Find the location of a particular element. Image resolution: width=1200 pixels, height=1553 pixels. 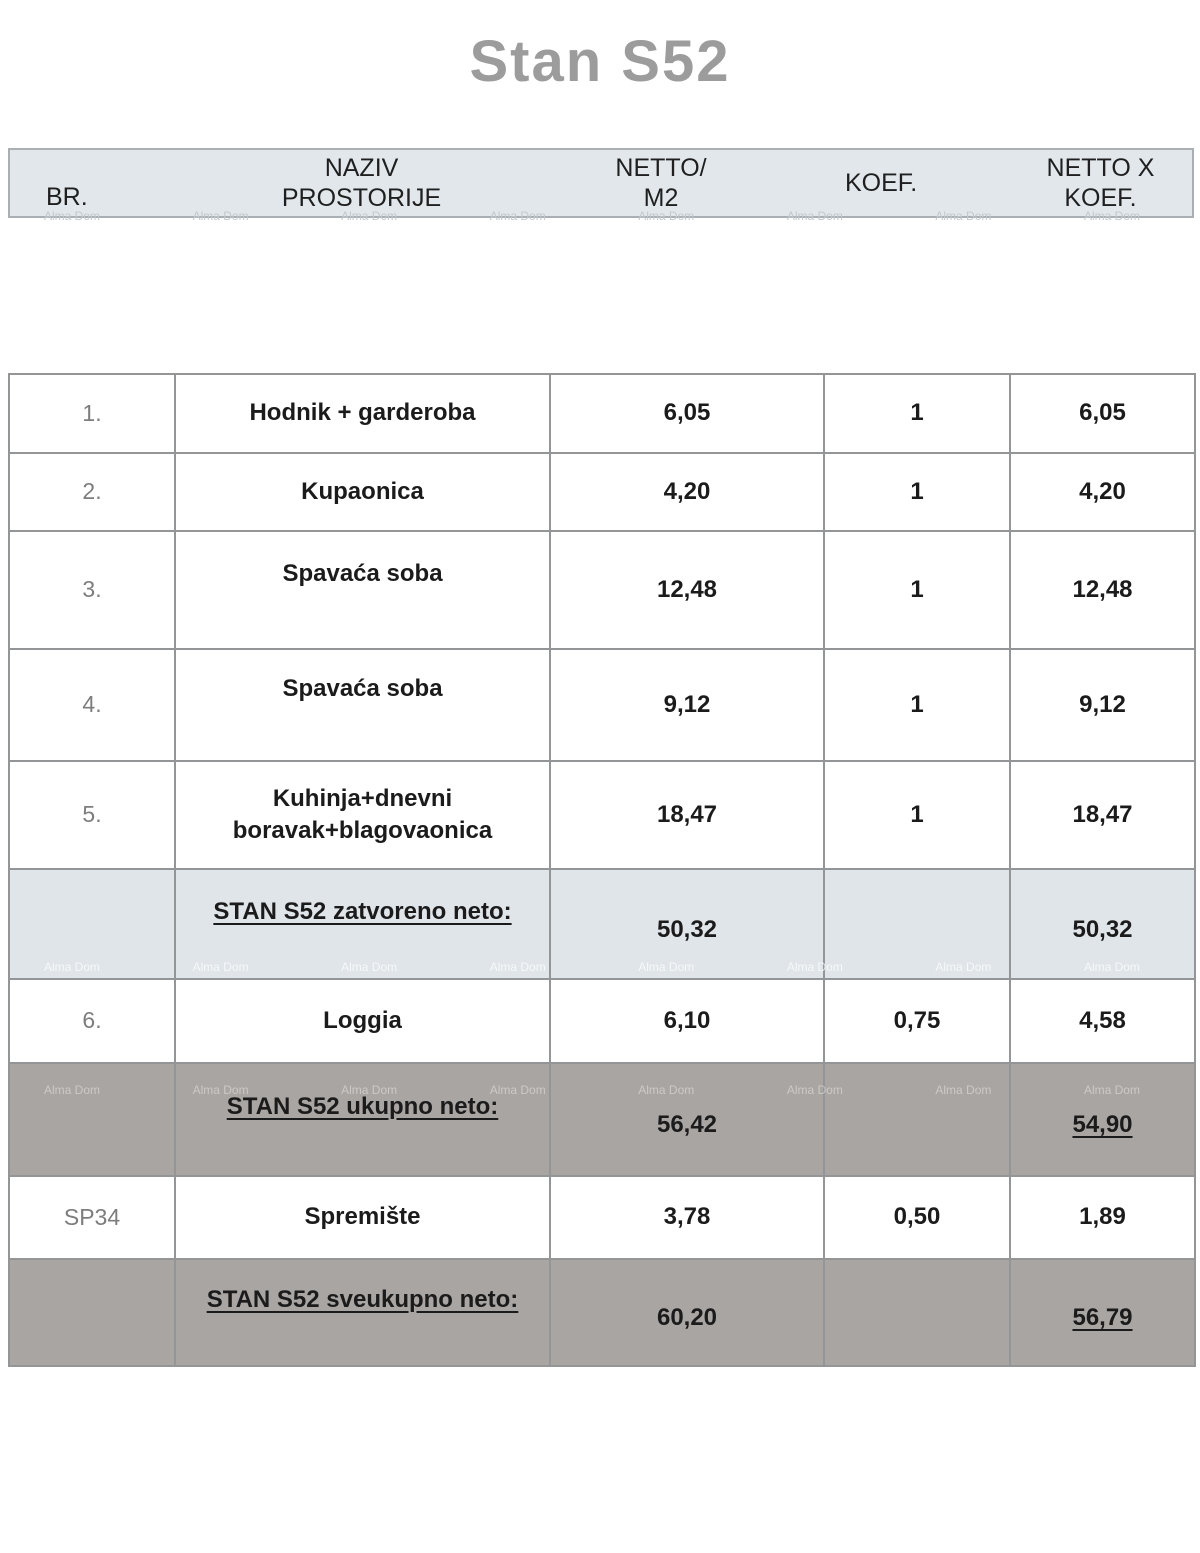

netto-x-koef-value: 9,12 is located at coordinates (1102, 704).